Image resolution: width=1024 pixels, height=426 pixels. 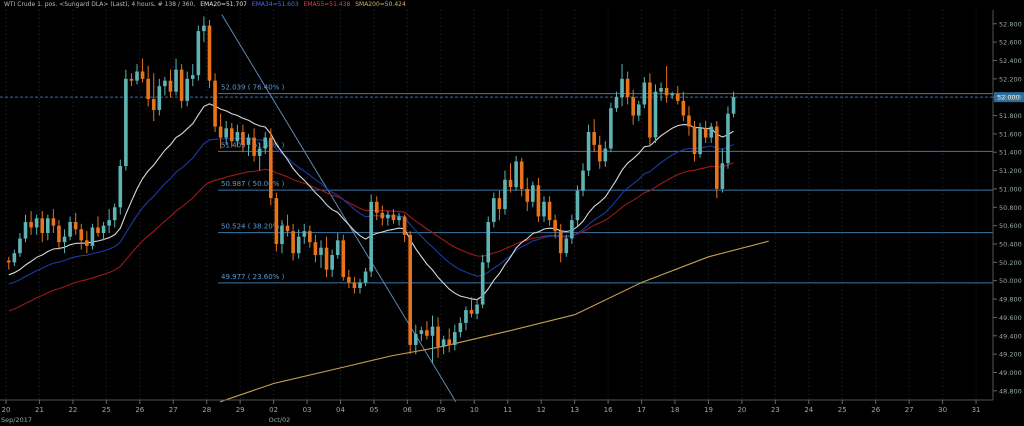 What do you see at coordinates (206, 410) in the screenshot?
I see `x-tick-label: 28` at bounding box center [206, 410].